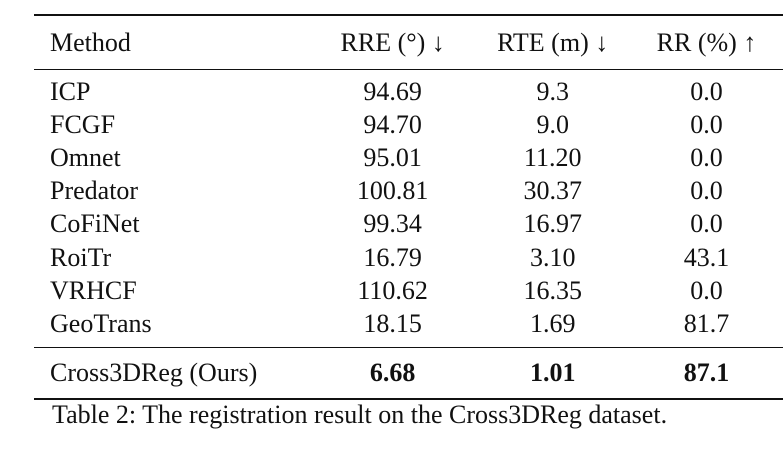 The width and height of the screenshot is (783, 465). I want to click on cell-rre: 95.01, so click(392, 157).